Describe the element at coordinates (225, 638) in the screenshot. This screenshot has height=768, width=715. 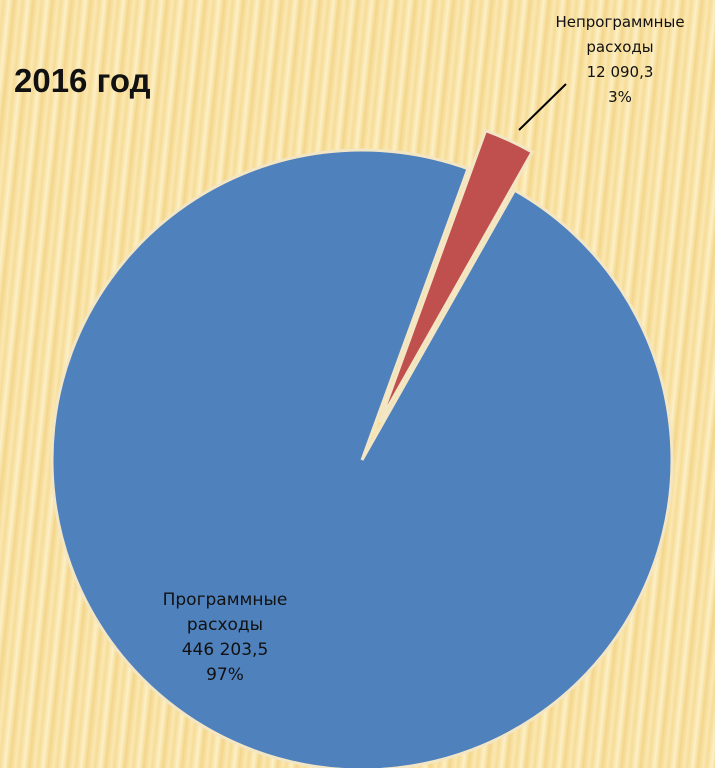
I see `data-label: Программные расходы 446 203,5 97%` at that location.